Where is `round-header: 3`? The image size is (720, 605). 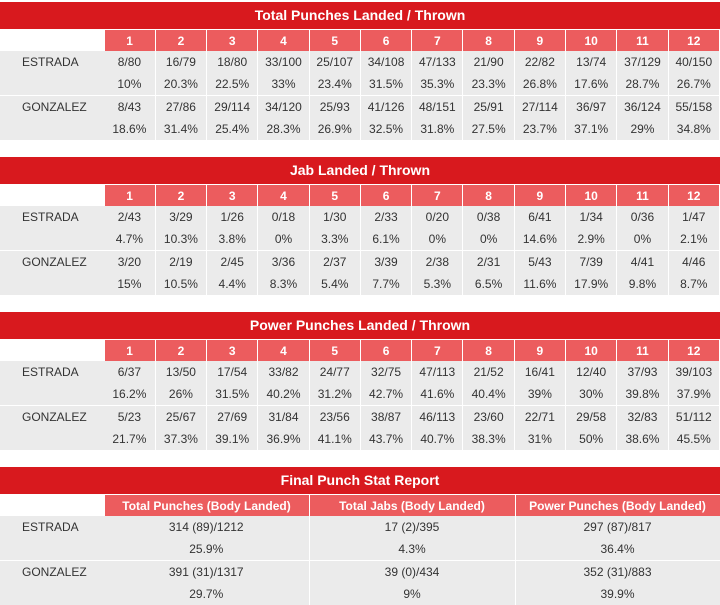
round-header: 3 is located at coordinates (232, 350).